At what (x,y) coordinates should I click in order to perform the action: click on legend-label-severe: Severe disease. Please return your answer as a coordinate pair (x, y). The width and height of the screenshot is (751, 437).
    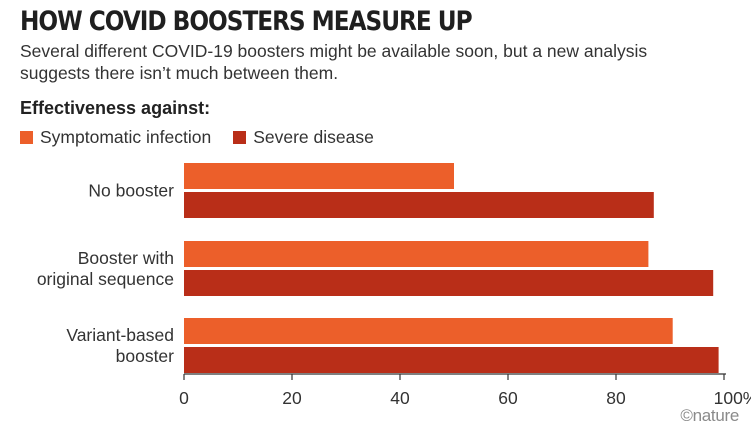
    Looking at the image, I should click on (313, 136).